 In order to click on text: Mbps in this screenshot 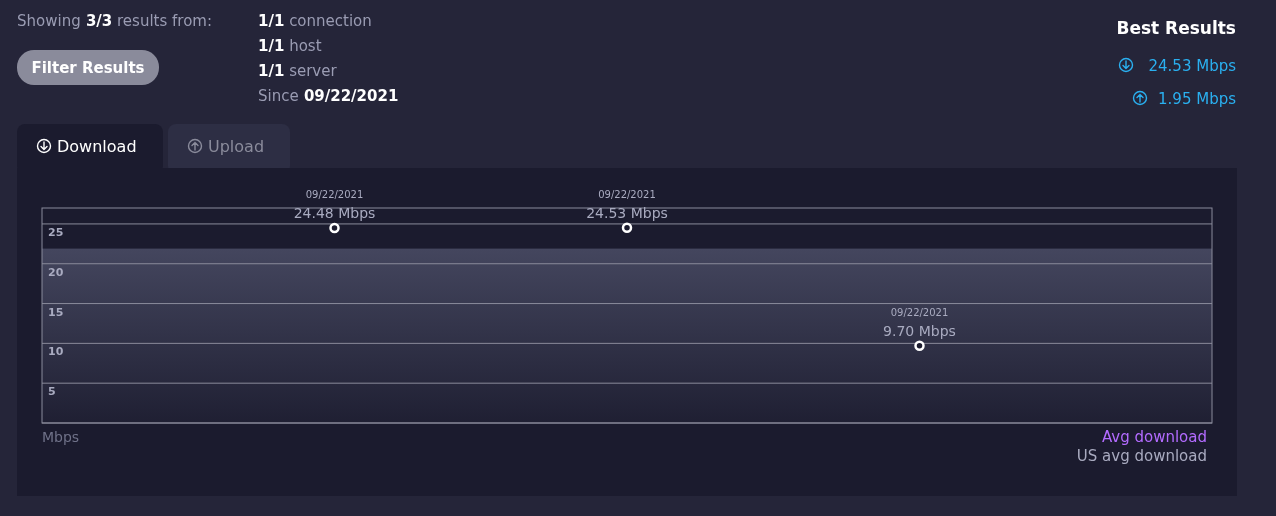, I will do `click(61, 437)`.